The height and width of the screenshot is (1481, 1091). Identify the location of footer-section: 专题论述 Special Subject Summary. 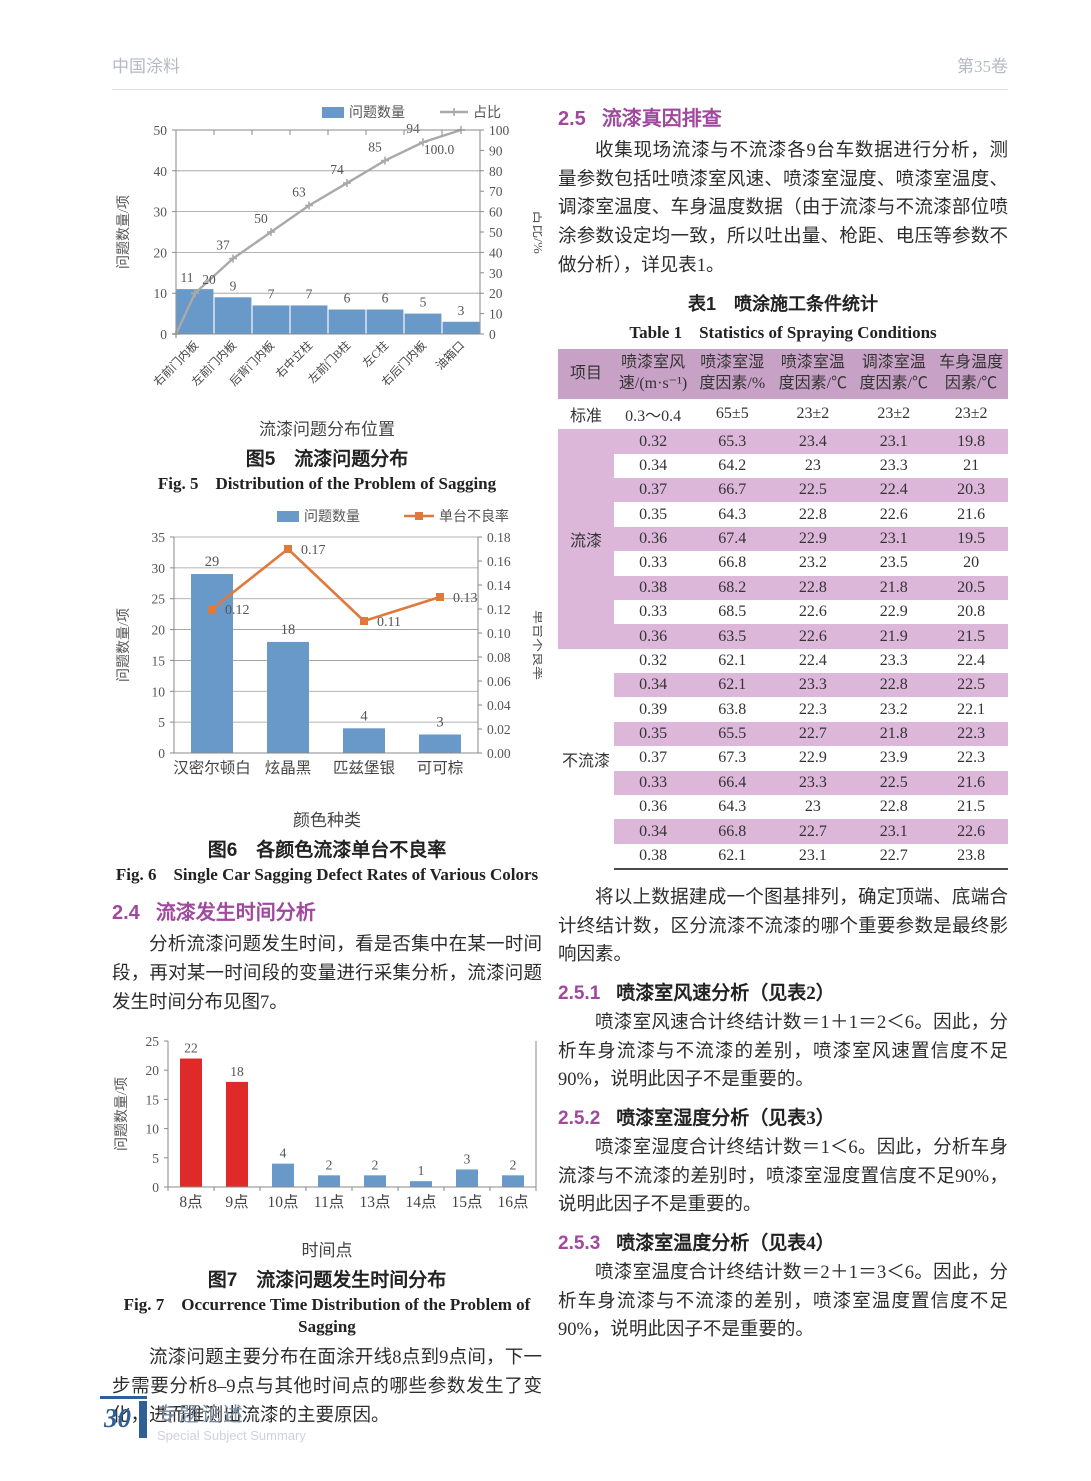
(231, 1419).